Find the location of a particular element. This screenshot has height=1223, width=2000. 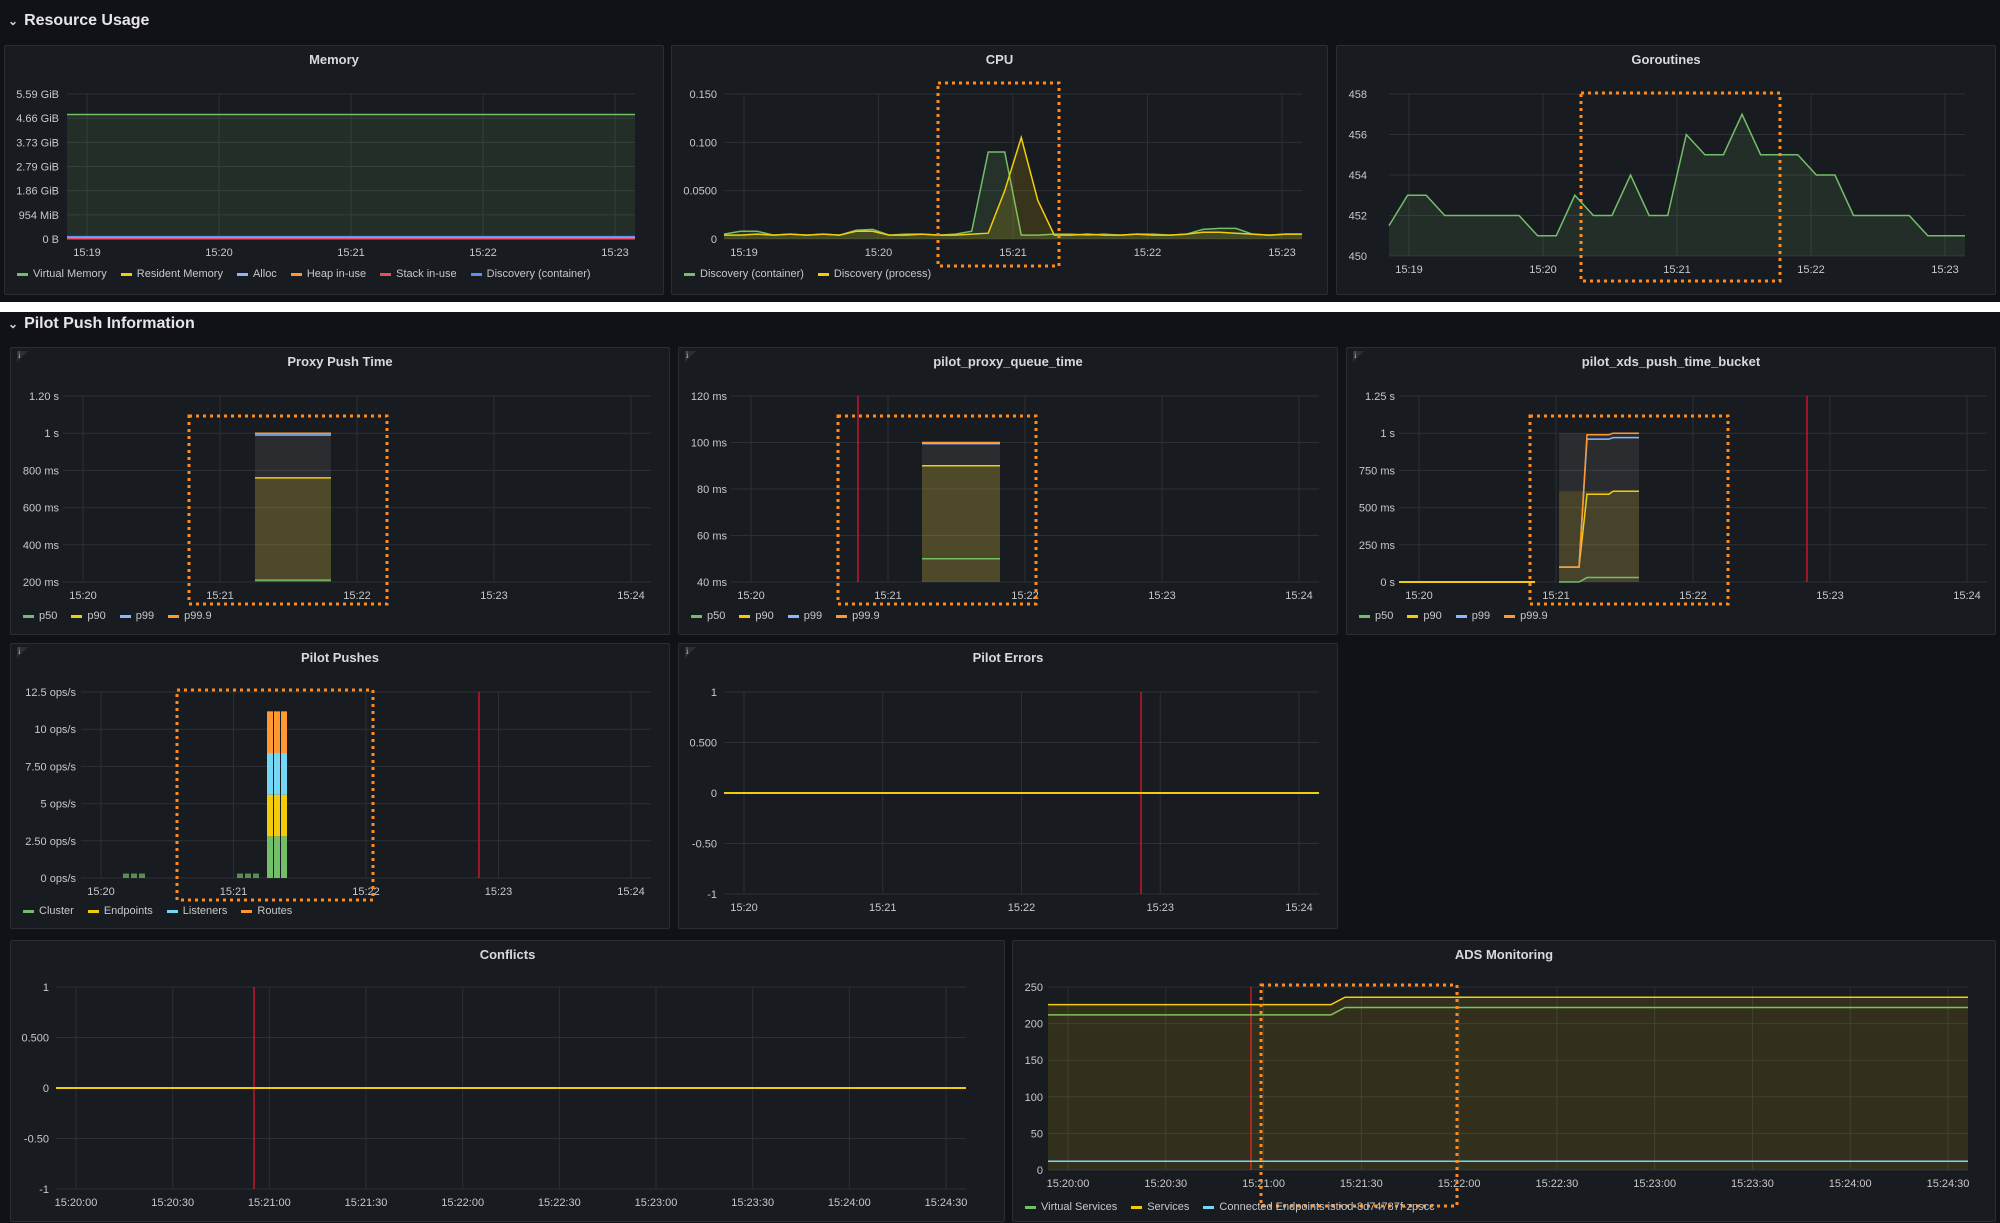

y-tick-label: 3.73 GiB is located at coordinates (37, 143).